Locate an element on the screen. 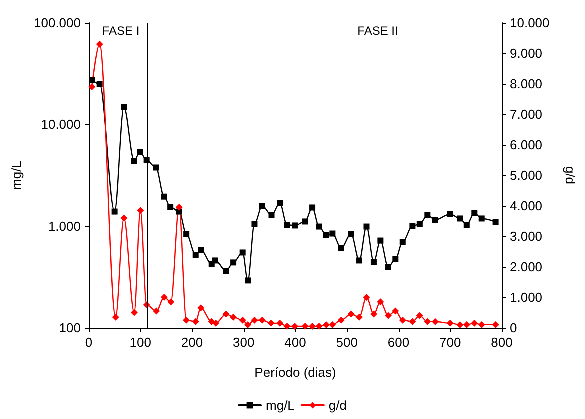 The width and height of the screenshot is (585, 419). y2-tick-label: 7.000 is located at coordinates (526, 114).